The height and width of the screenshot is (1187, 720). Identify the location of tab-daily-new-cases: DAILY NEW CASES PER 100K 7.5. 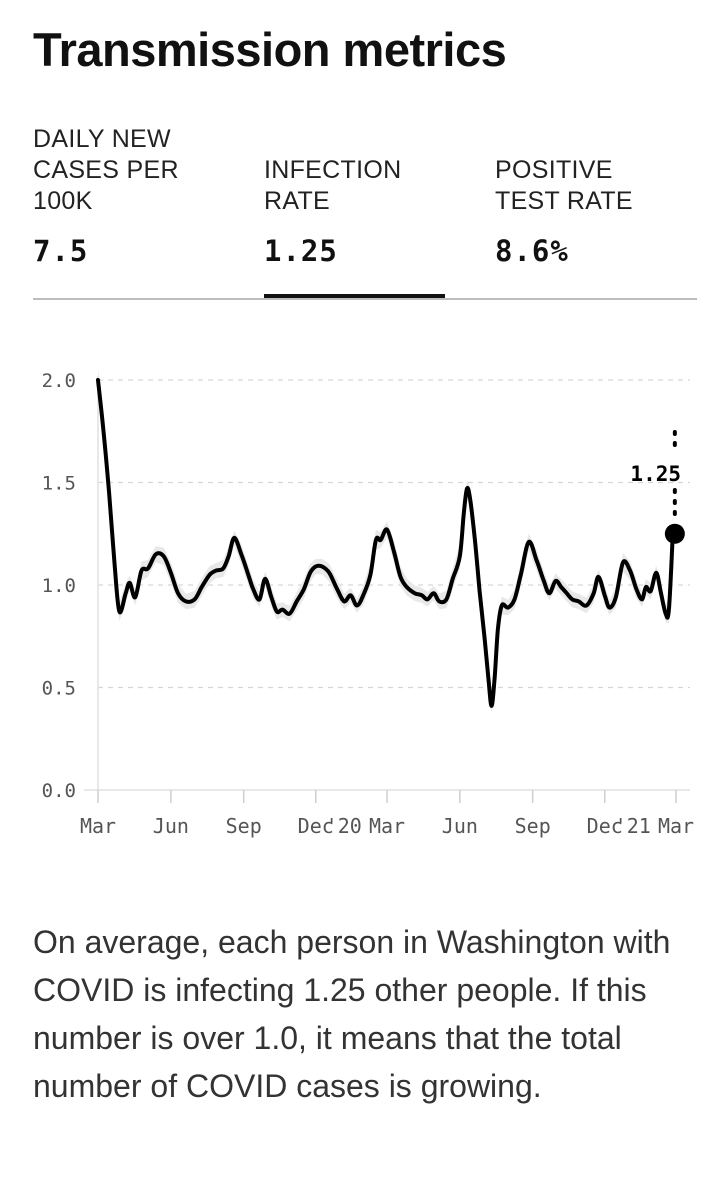
(106, 196).